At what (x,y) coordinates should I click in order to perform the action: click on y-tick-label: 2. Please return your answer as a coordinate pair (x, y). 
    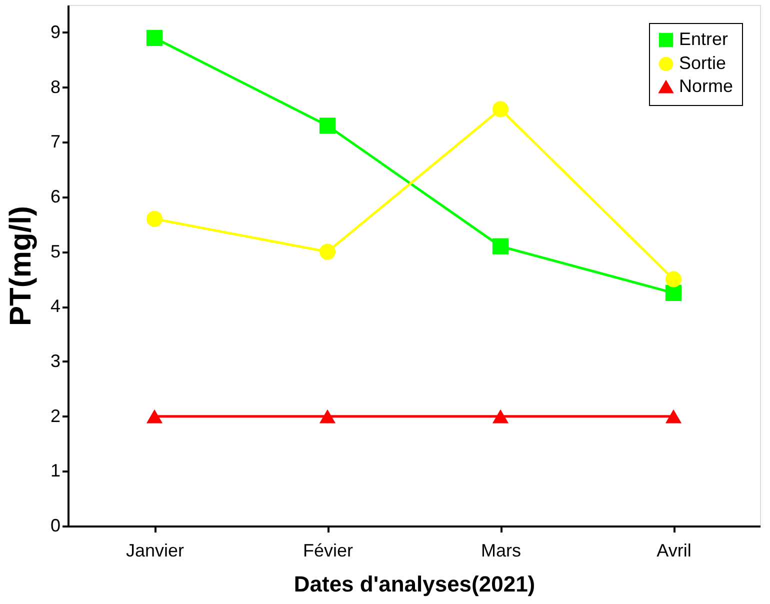
    Looking at the image, I should click on (55, 416).